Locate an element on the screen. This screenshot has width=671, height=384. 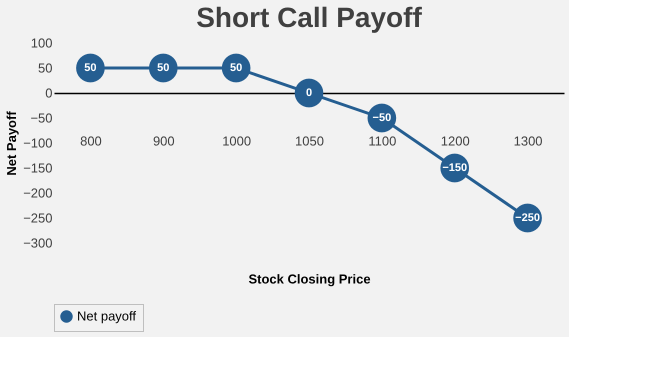
x-tick-label: 900 is located at coordinates (163, 141).